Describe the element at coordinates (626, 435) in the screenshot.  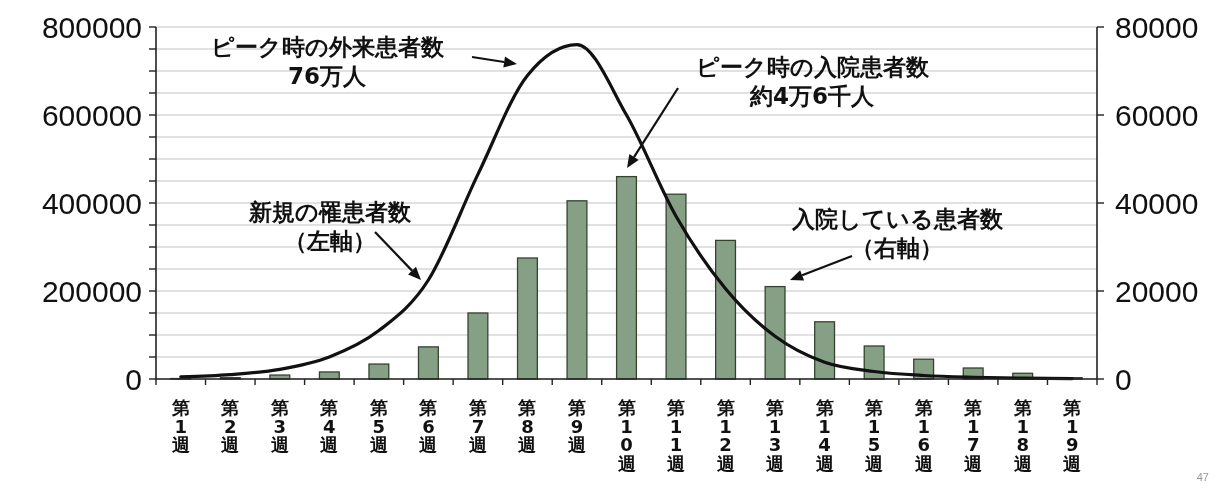
I see `x-tick-label: 第10週` at that location.